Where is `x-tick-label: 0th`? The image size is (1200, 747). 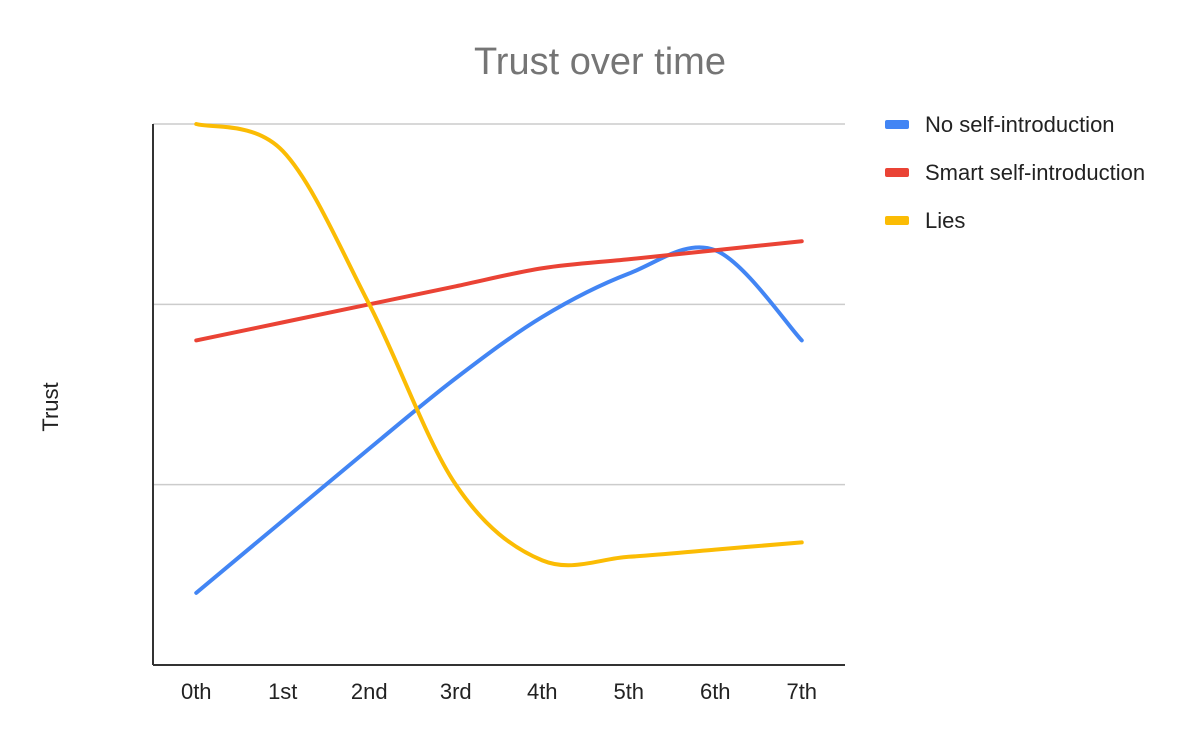 x-tick-label: 0th is located at coordinates (196, 691).